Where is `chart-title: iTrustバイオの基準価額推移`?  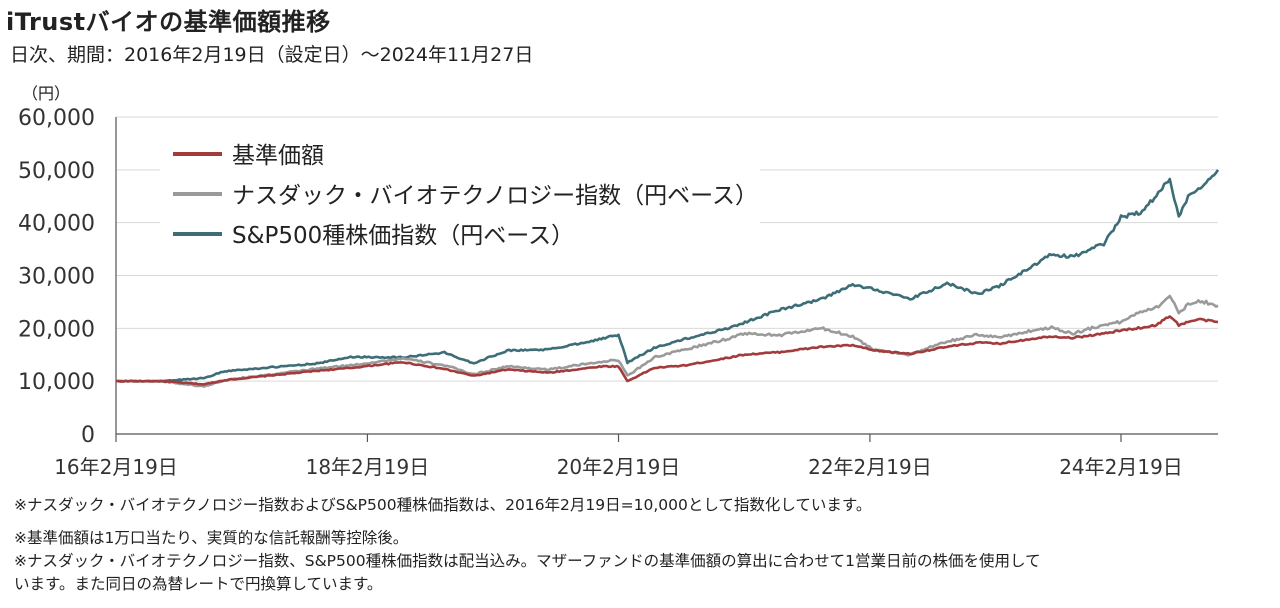 chart-title: iTrustバイオの基準価額推移 is located at coordinates (168, 22).